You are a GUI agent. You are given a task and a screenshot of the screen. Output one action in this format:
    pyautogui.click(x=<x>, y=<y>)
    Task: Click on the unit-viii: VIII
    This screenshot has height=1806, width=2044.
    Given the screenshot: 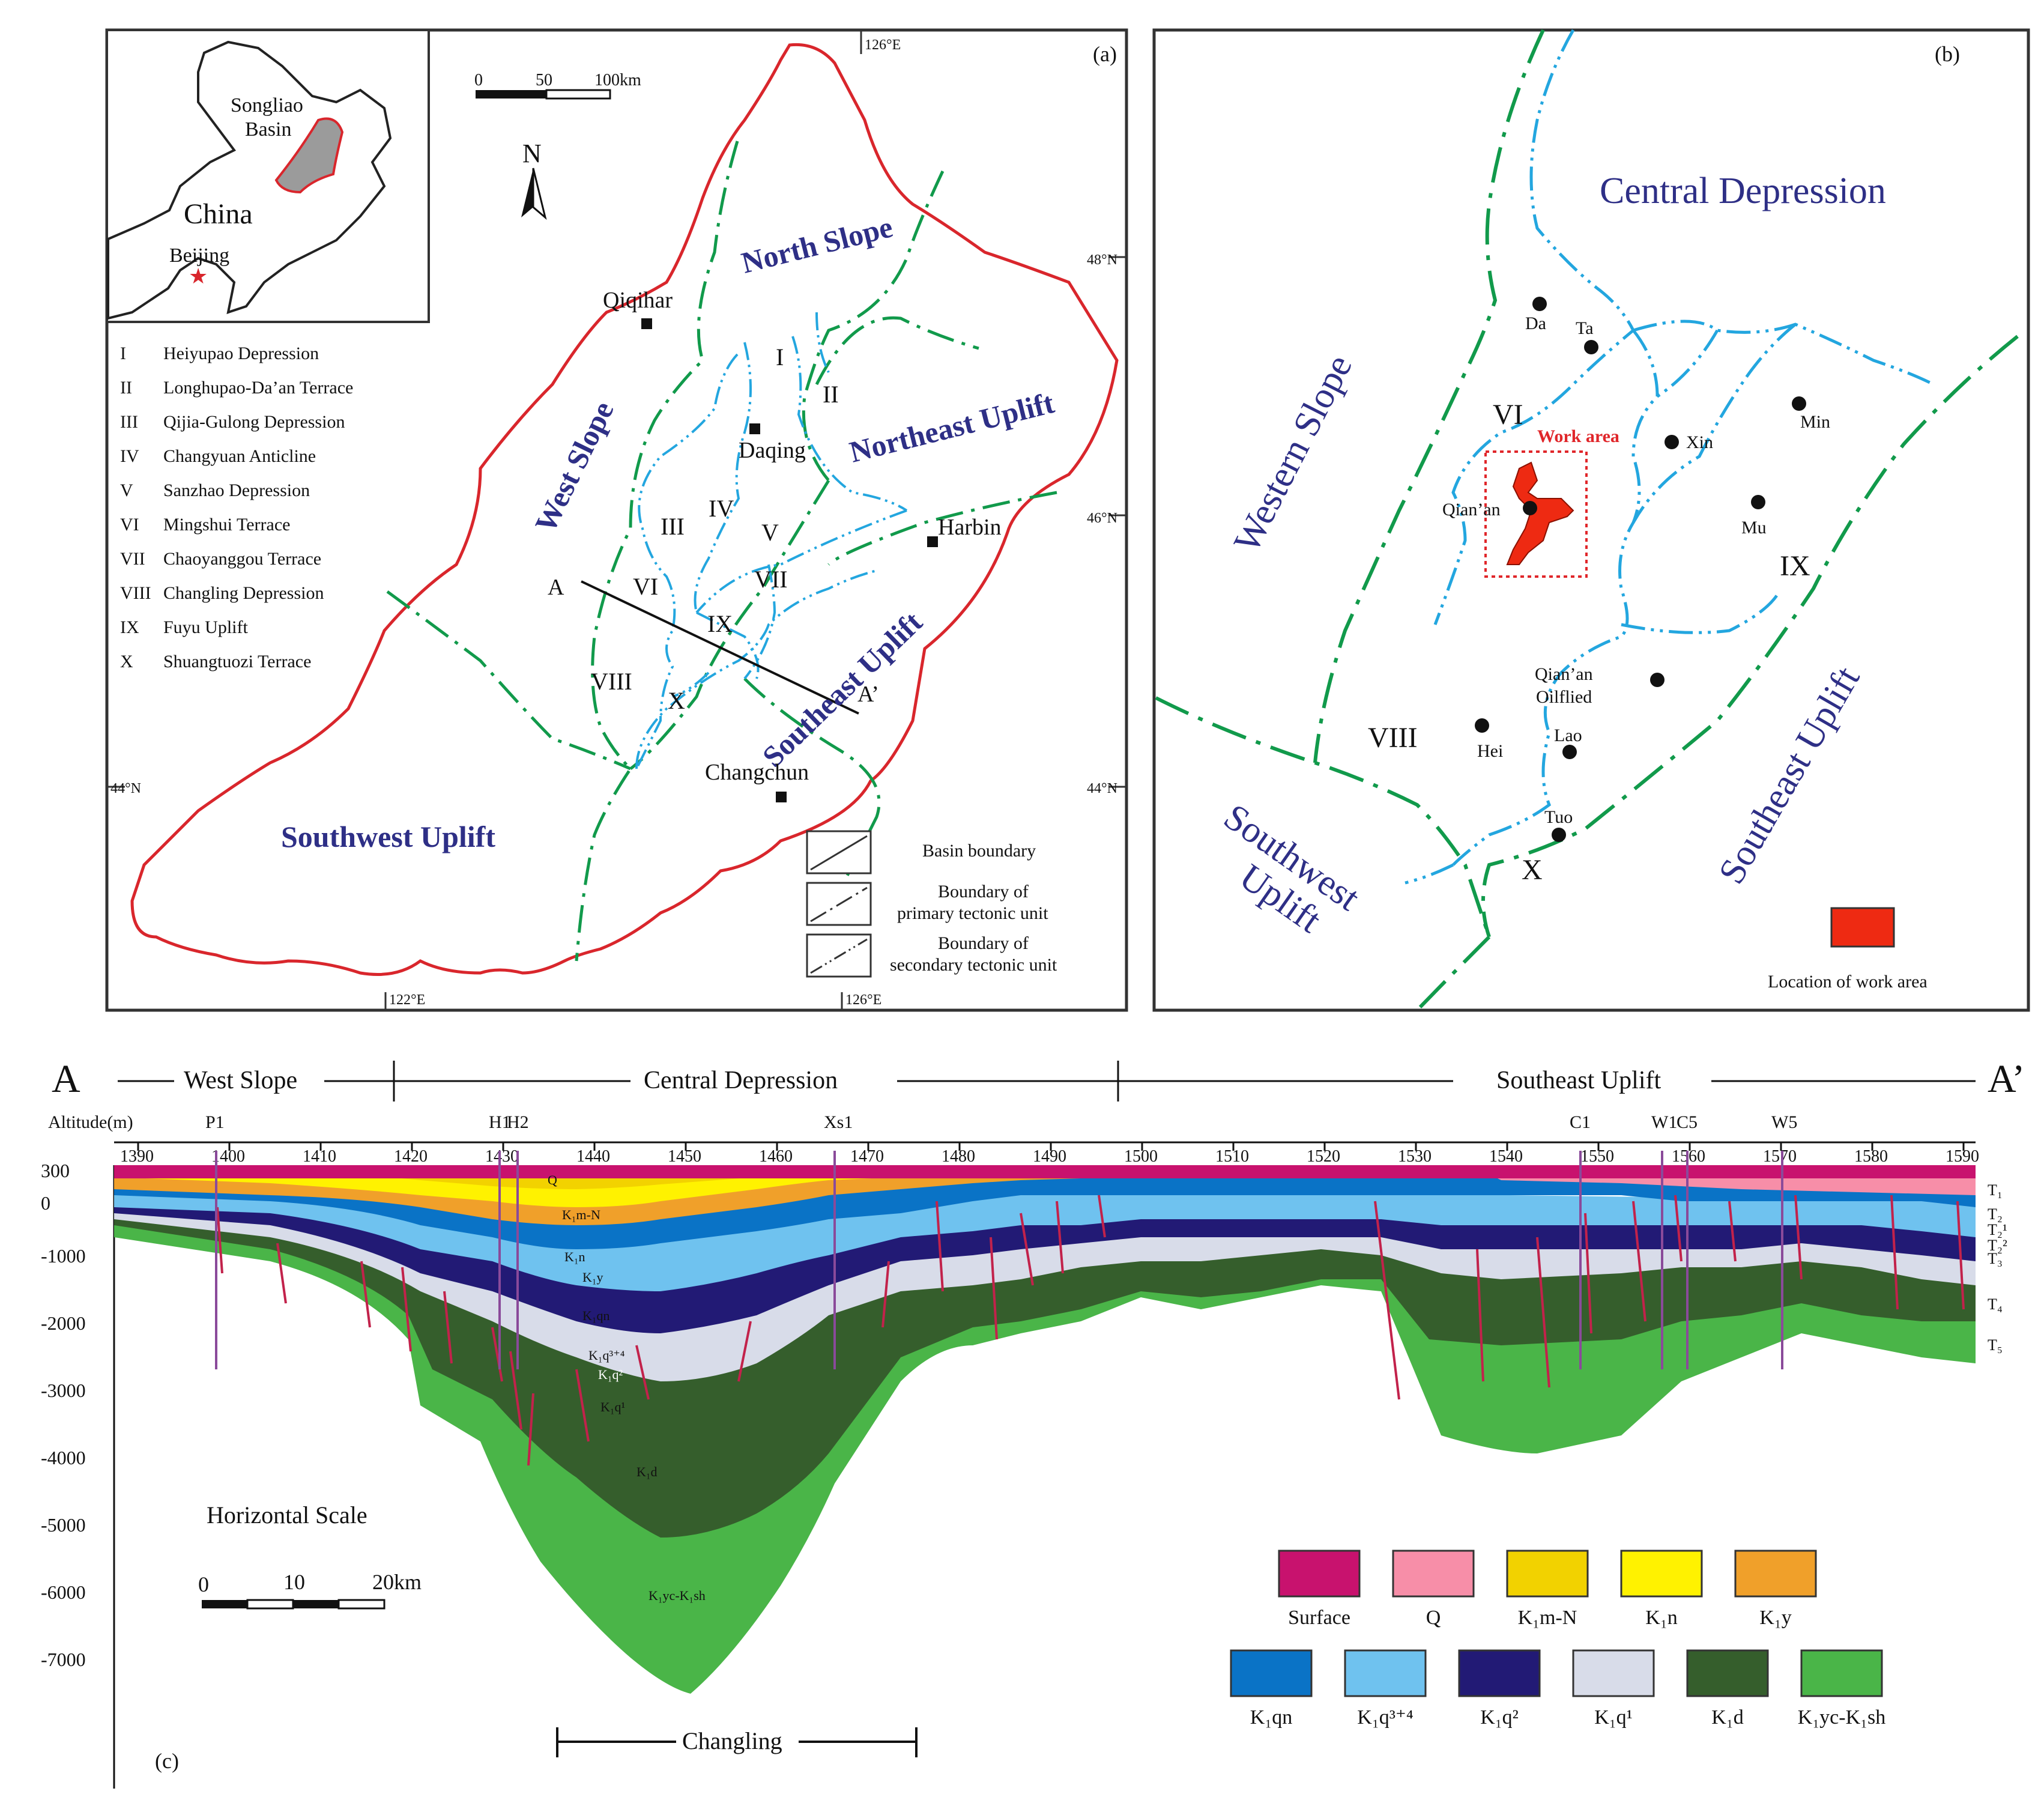 What is the action you would take?
    pyautogui.click(x=611, y=681)
    